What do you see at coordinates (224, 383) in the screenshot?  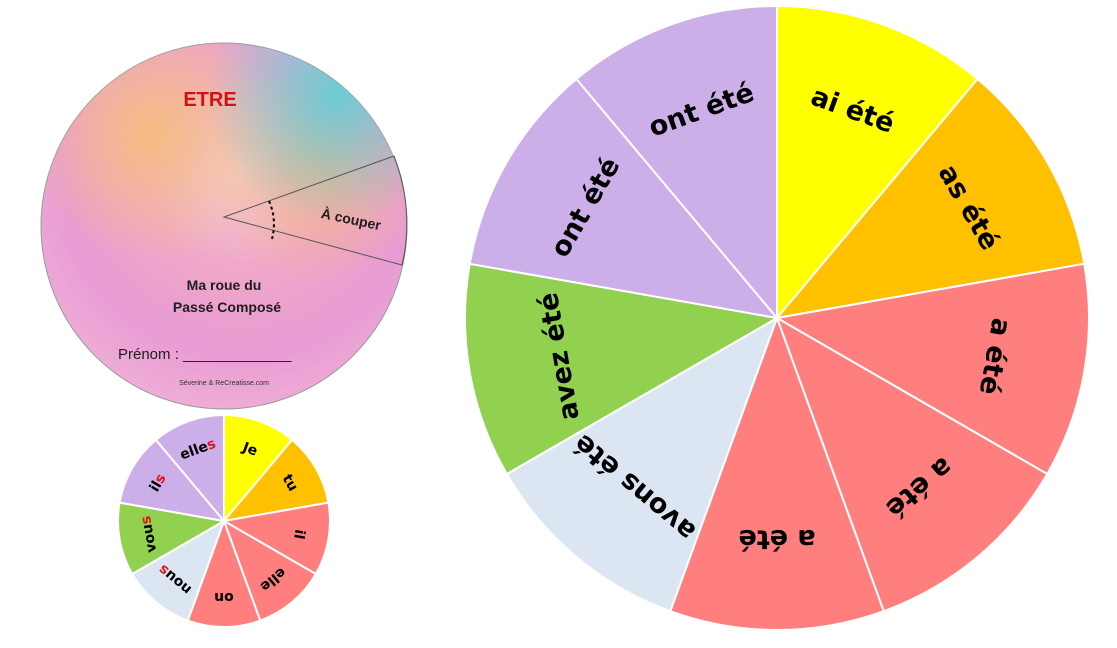 I see `credit-text: Séverine & ReCreatisse.com` at bounding box center [224, 383].